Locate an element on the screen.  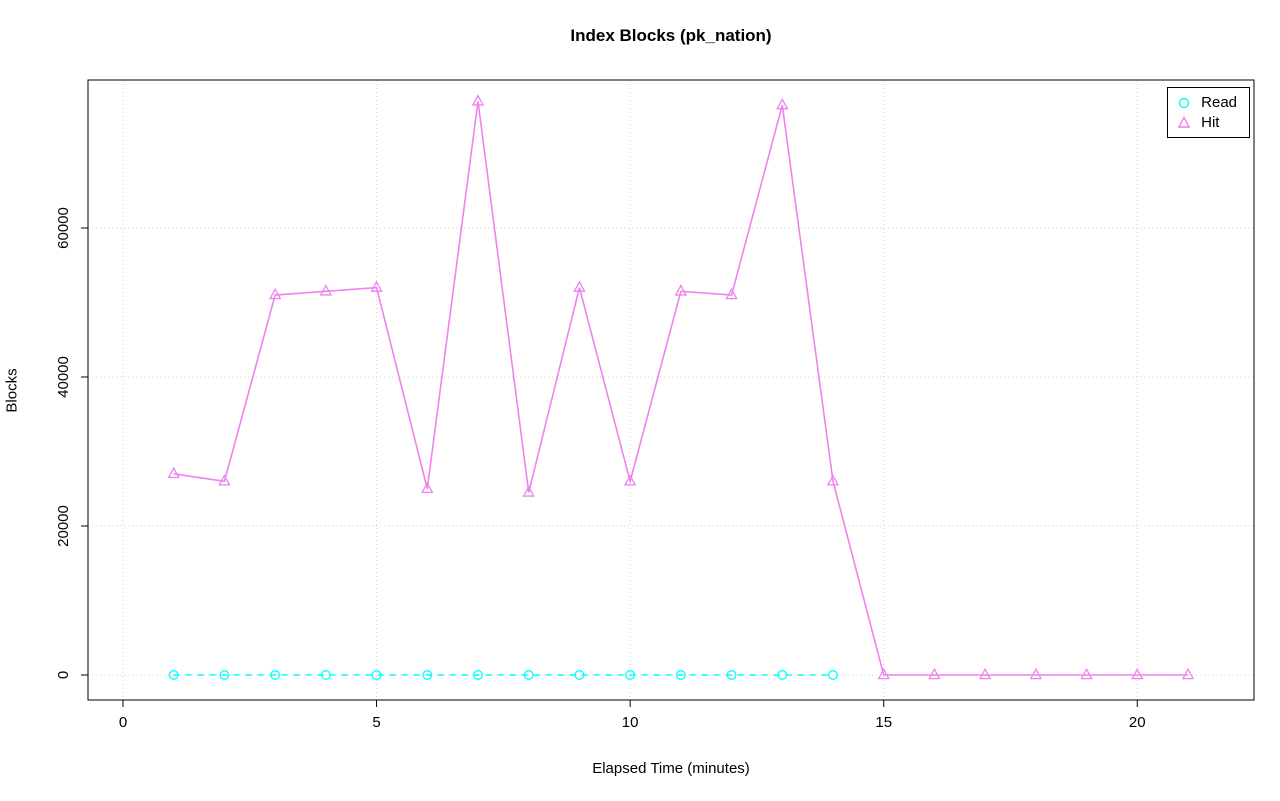
y-tick-label: 20000 is located at coordinates (63, 526).